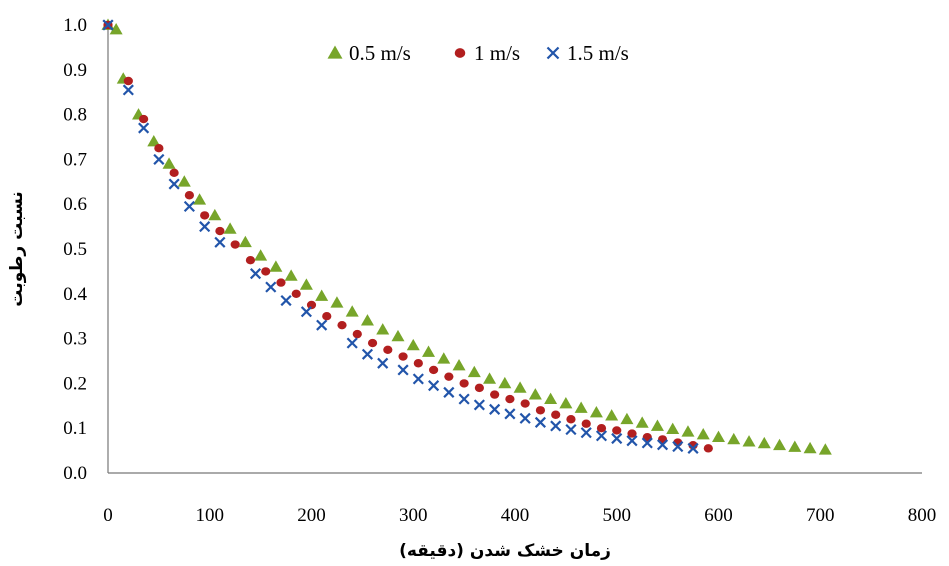 This screenshot has height=566, width=949. I want to click on y-tick-label: 0.1, so click(75, 428).